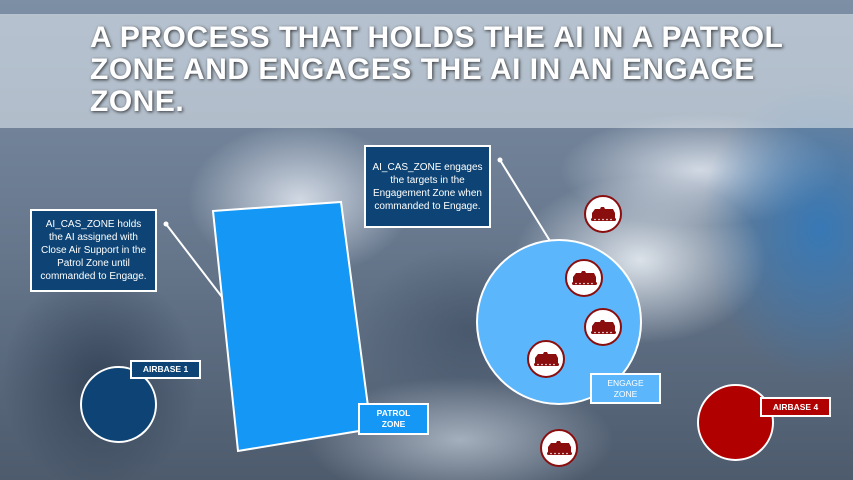  I want to click on engage-connector-dot, so click(500, 160).